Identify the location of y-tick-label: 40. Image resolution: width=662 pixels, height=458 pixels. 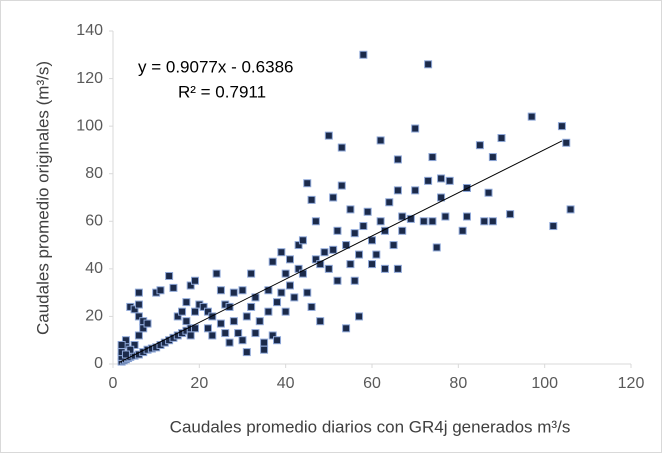
(94, 268).